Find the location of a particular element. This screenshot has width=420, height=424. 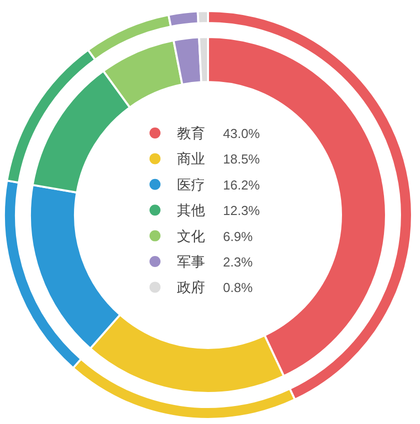

text: 43.0% is located at coordinates (241, 133).